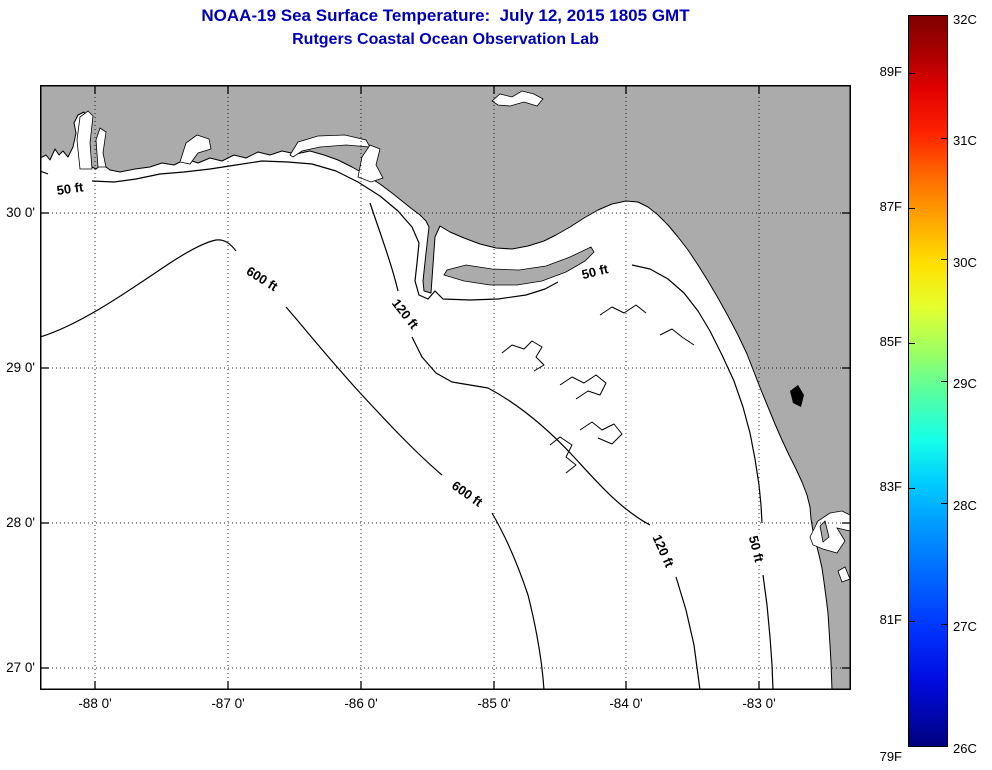  What do you see at coordinates (965, 262) in the screenshot?
I see `colorbar-celsius-label: 30C` at bounding box center [965, 262].